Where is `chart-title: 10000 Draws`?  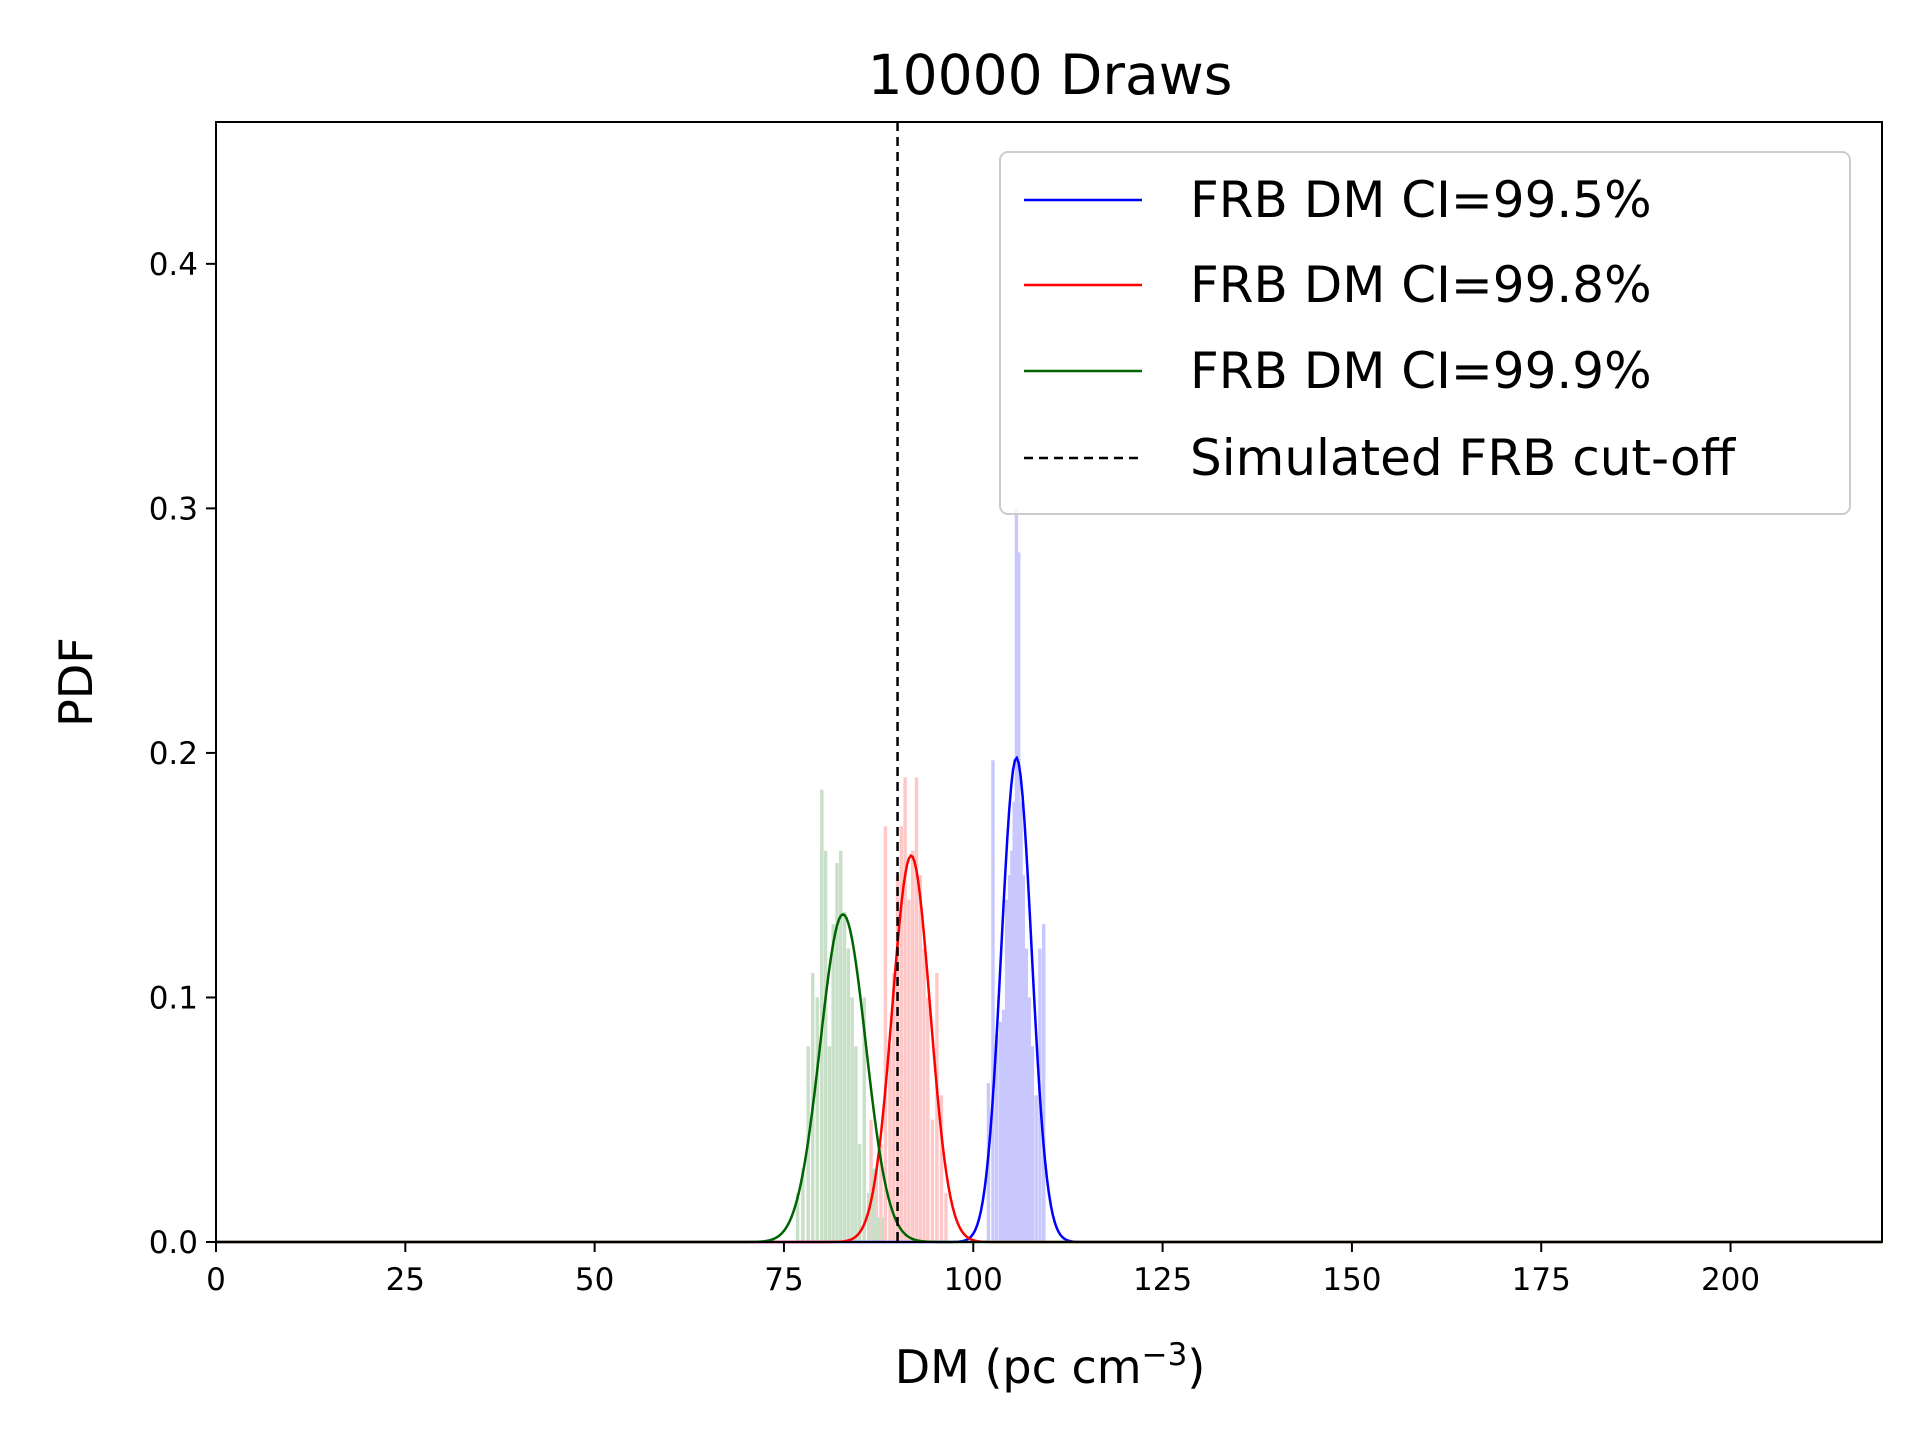 chart-title: 10000 Draws is located at coordinates (1050, 75).